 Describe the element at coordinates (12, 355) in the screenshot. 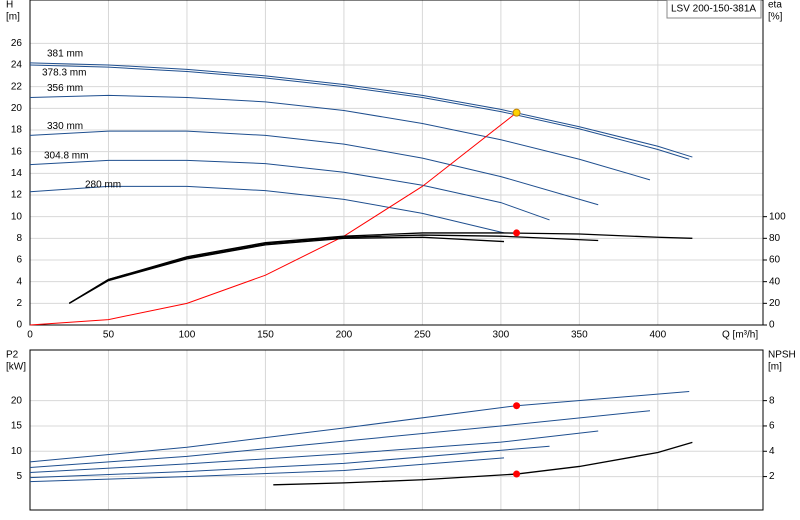

I see `y-axis-label: P2` at that location.